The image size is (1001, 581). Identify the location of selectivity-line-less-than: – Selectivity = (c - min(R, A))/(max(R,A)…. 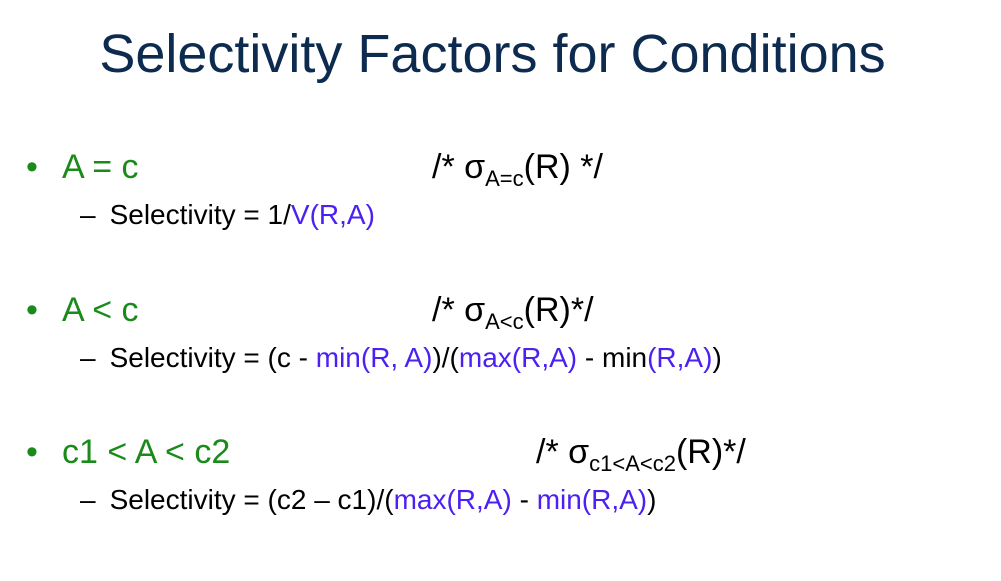
(401, 358).